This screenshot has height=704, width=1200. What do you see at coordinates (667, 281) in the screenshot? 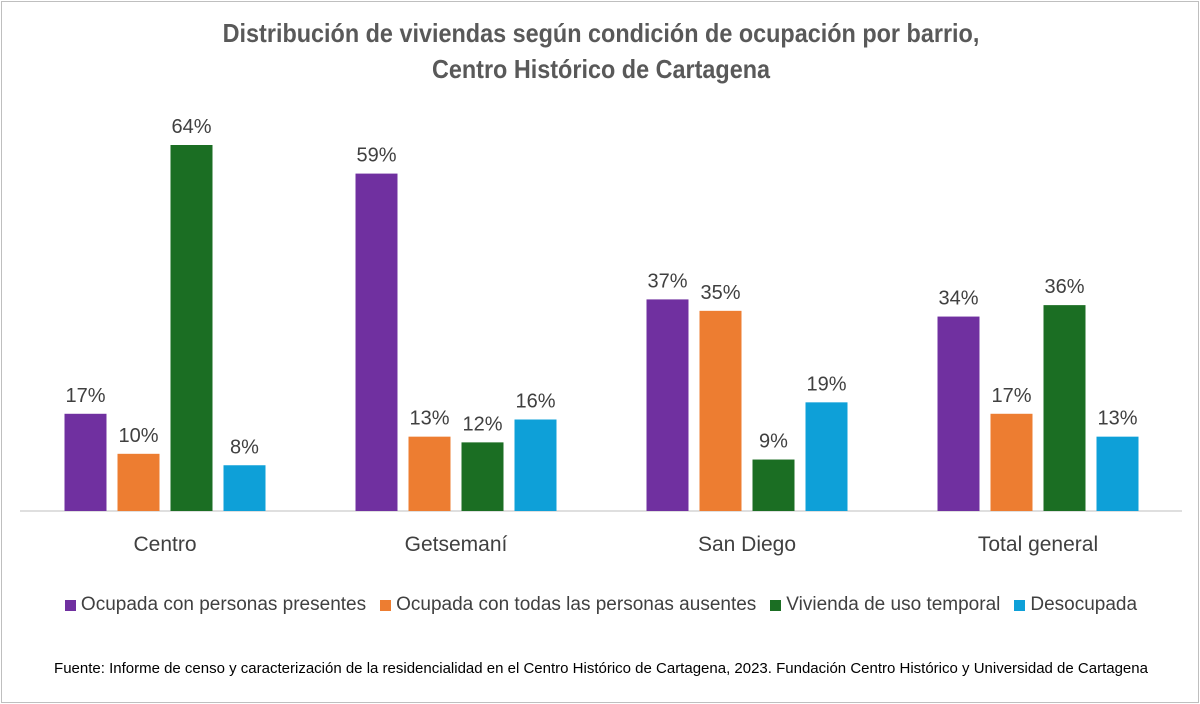
I see `data-label-2-0: 37%` at bounding box center [667, 281].